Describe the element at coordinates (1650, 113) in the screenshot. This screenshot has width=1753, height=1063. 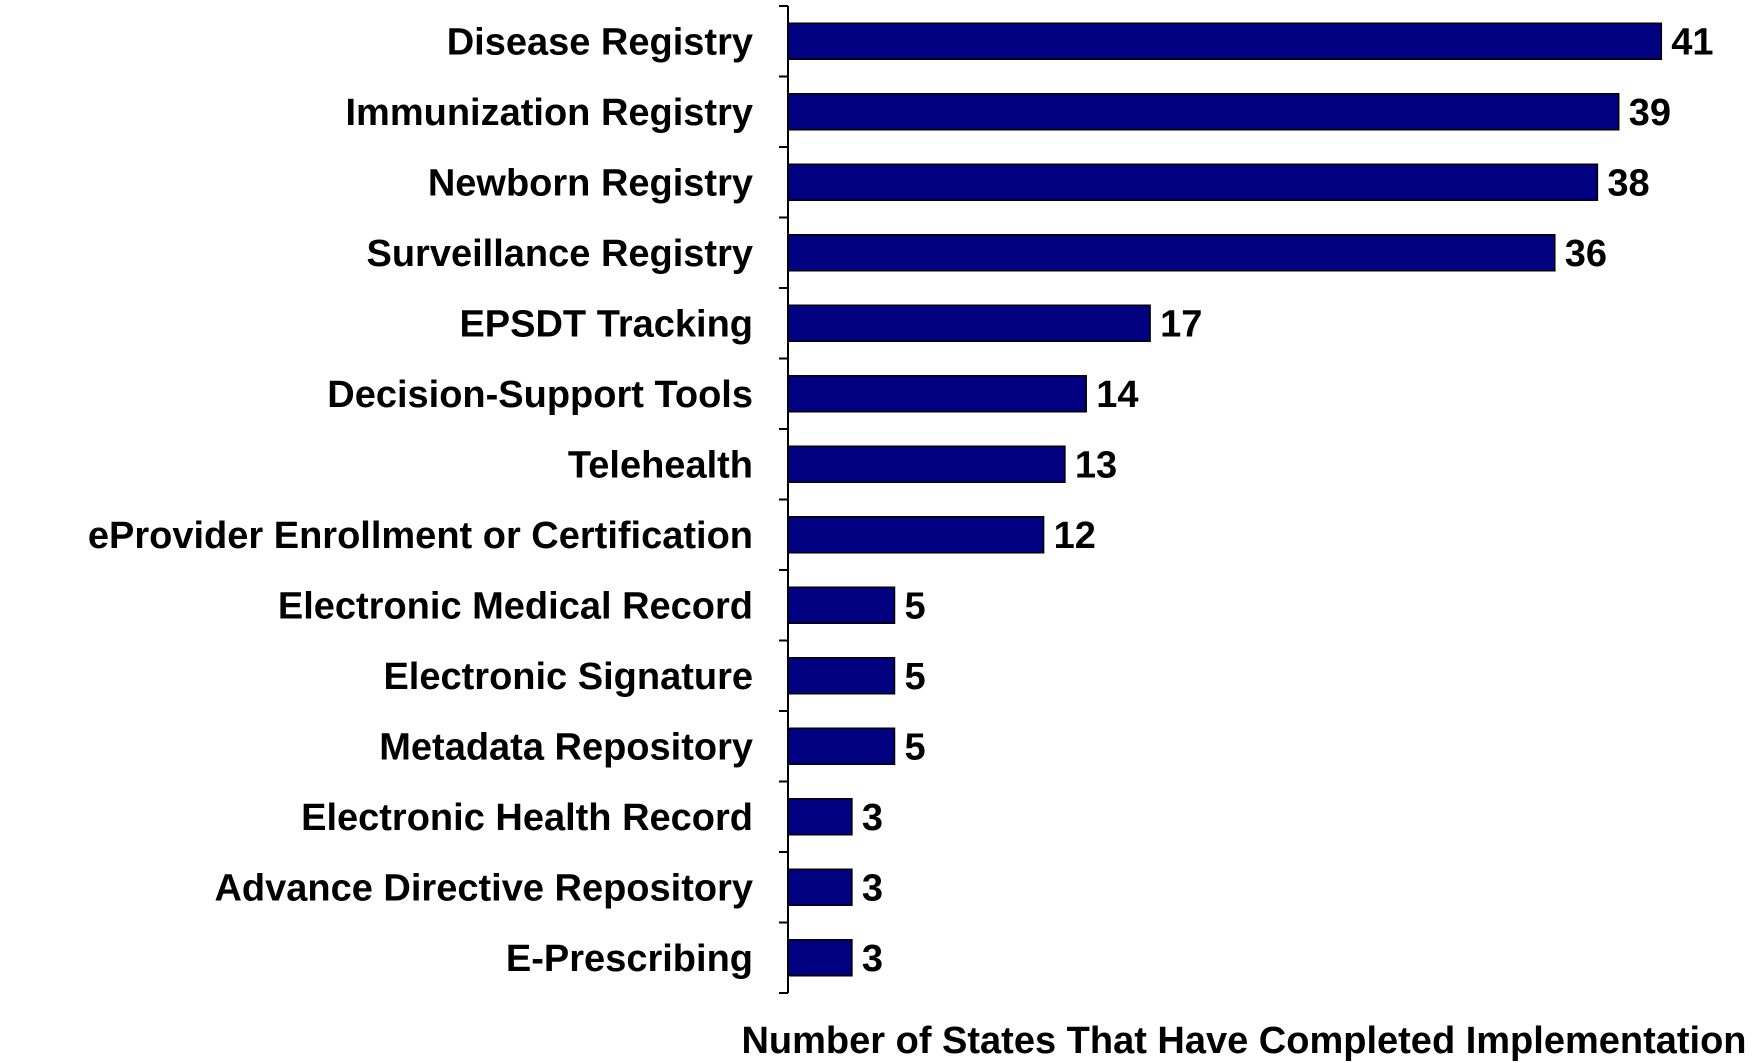
I see `data-label: 39` at that location.